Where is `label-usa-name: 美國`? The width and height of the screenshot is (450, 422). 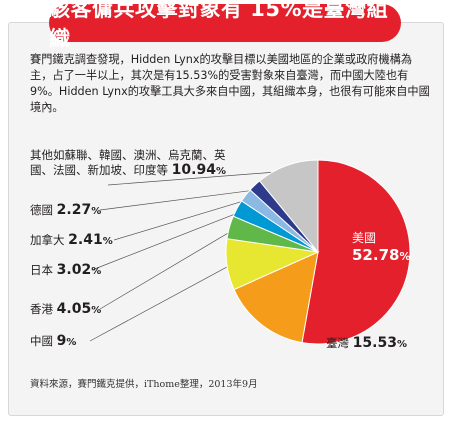
label-usa-name: 美國 is located at coordinates (364, 238).